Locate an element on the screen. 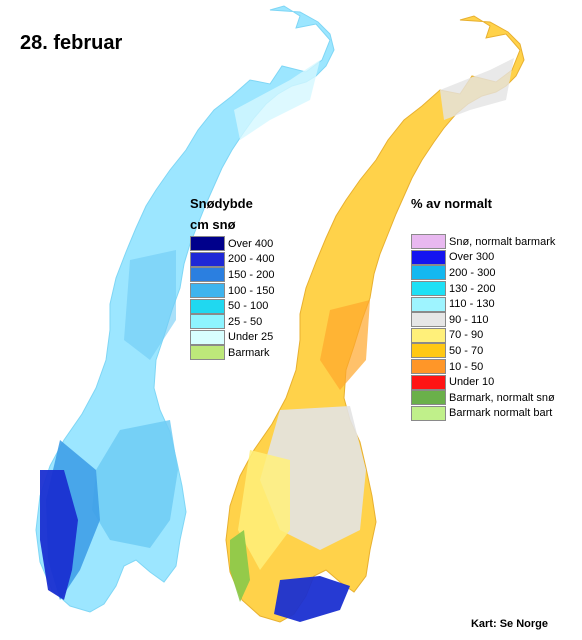  percent-normal-legend-row: 130 - 200 is located at coordinates (483, 289).